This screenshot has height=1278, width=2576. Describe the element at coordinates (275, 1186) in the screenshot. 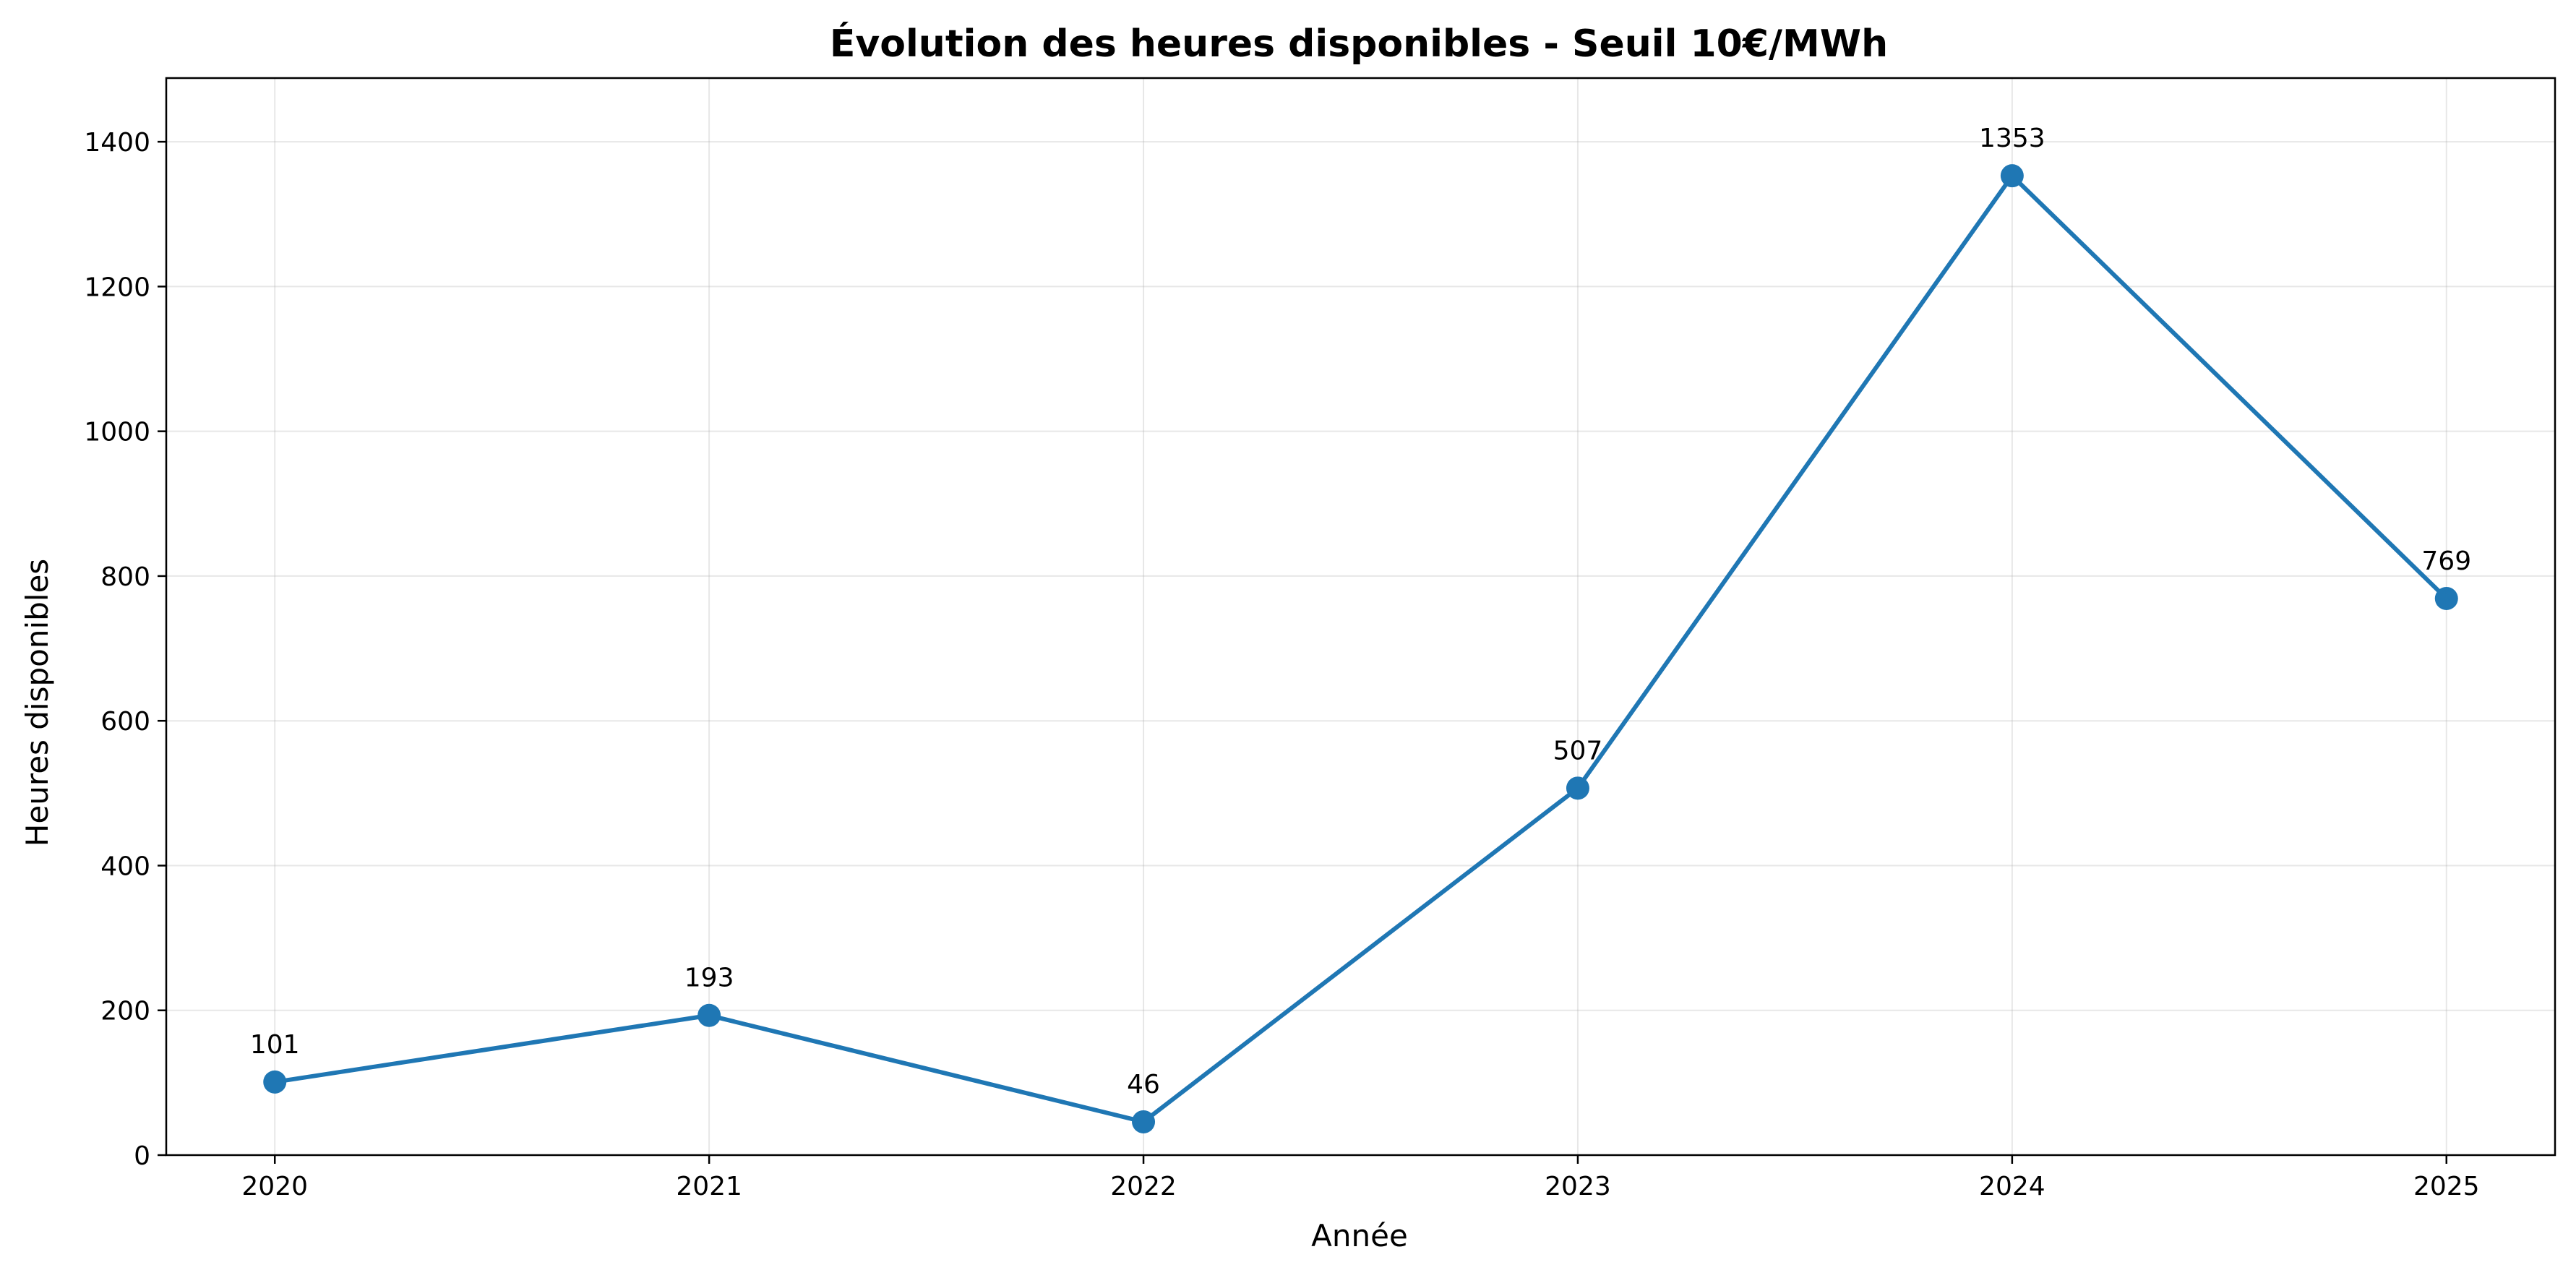

I see `x-tick-label: 2020` at that location.